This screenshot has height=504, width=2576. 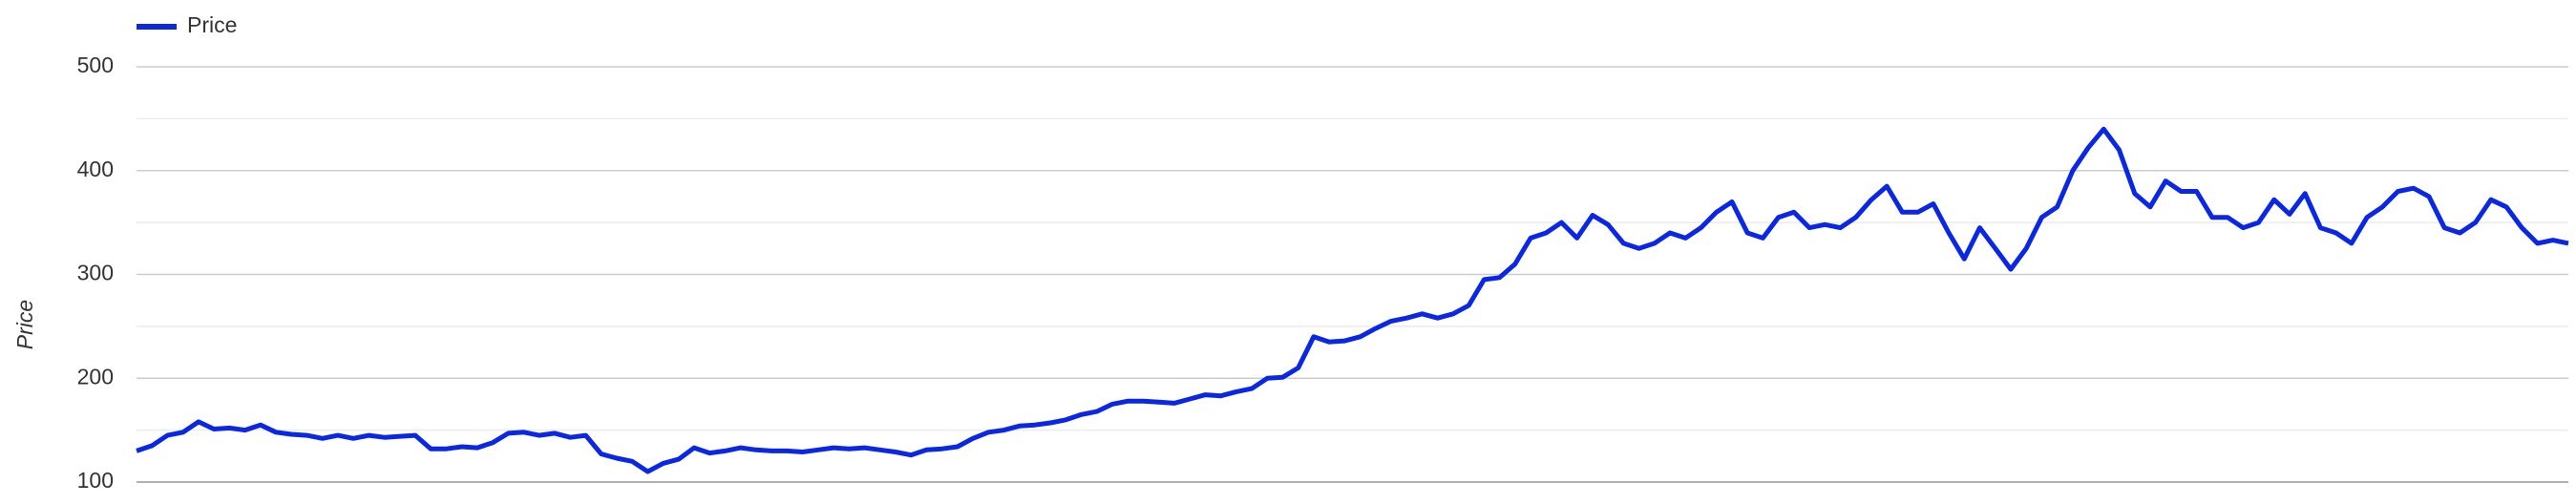 I want to click on y-tick-label: 500, so click(x=95, y=64).